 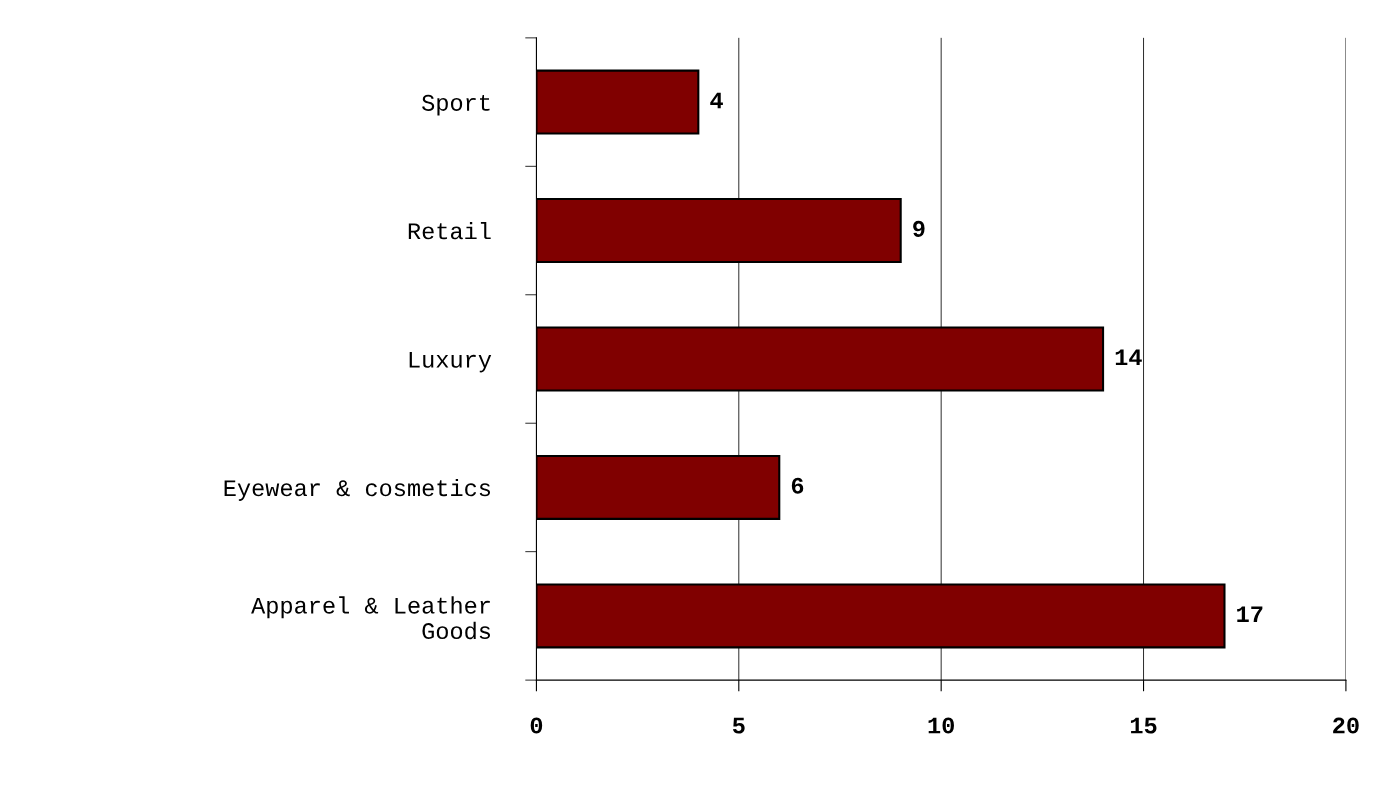 I want to click on data-label: 4, so click(x=716, y=100).